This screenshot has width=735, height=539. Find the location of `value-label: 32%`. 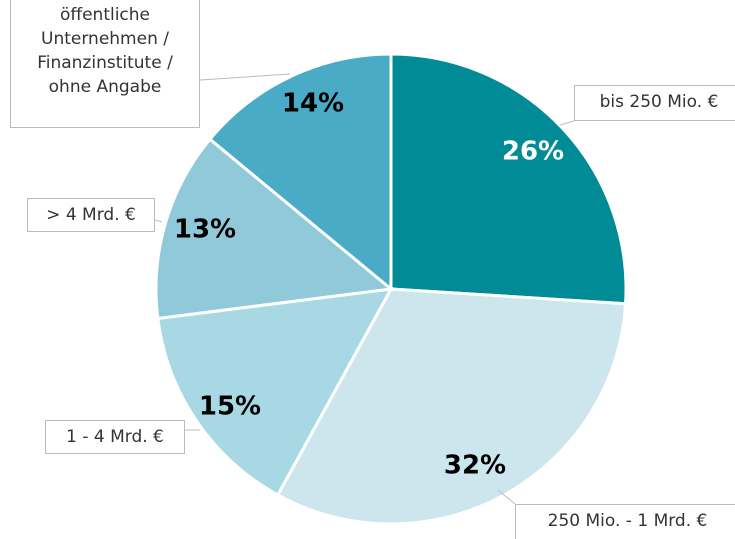

value-label: 32% is located at coordinates (475, 466).